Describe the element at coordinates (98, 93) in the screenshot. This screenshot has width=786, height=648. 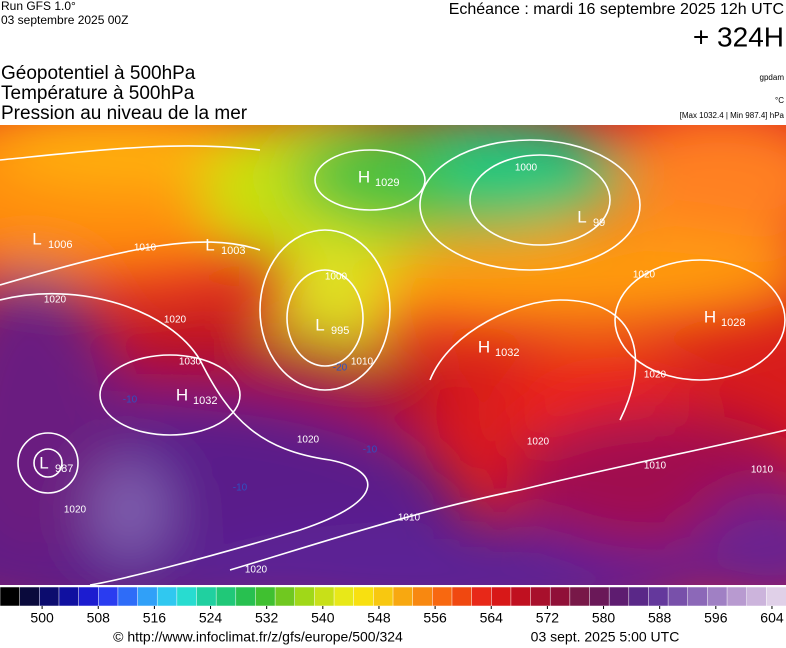
I see `field-name: Température à 500hPa` at that location.